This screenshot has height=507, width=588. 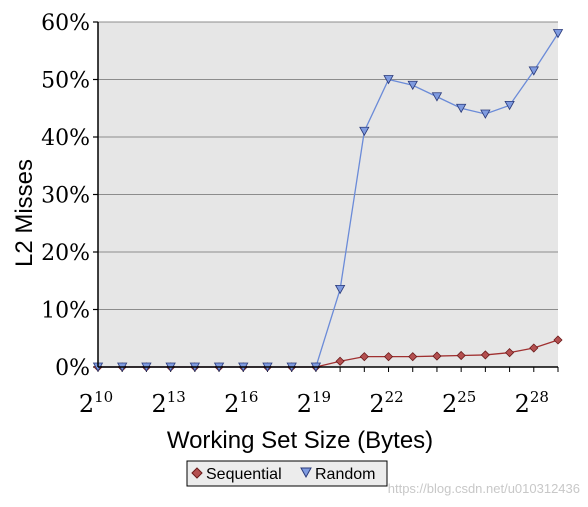 I want to click on x-axis-ticks: 210 213 216 219 222 225 228, so click(x=319, y=392).